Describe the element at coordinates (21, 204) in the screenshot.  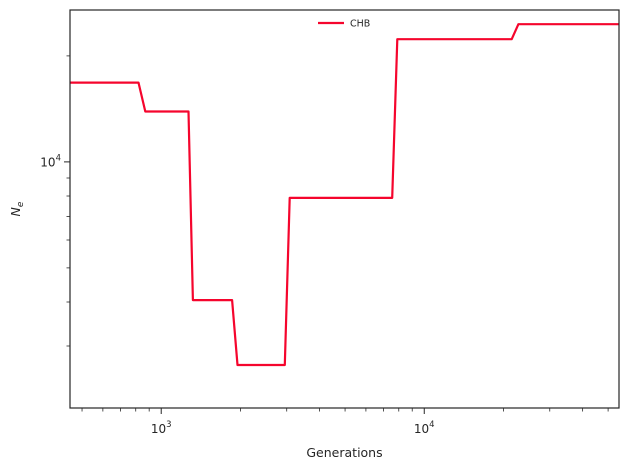
I see `y-axis-label-subscript: e` at that location.